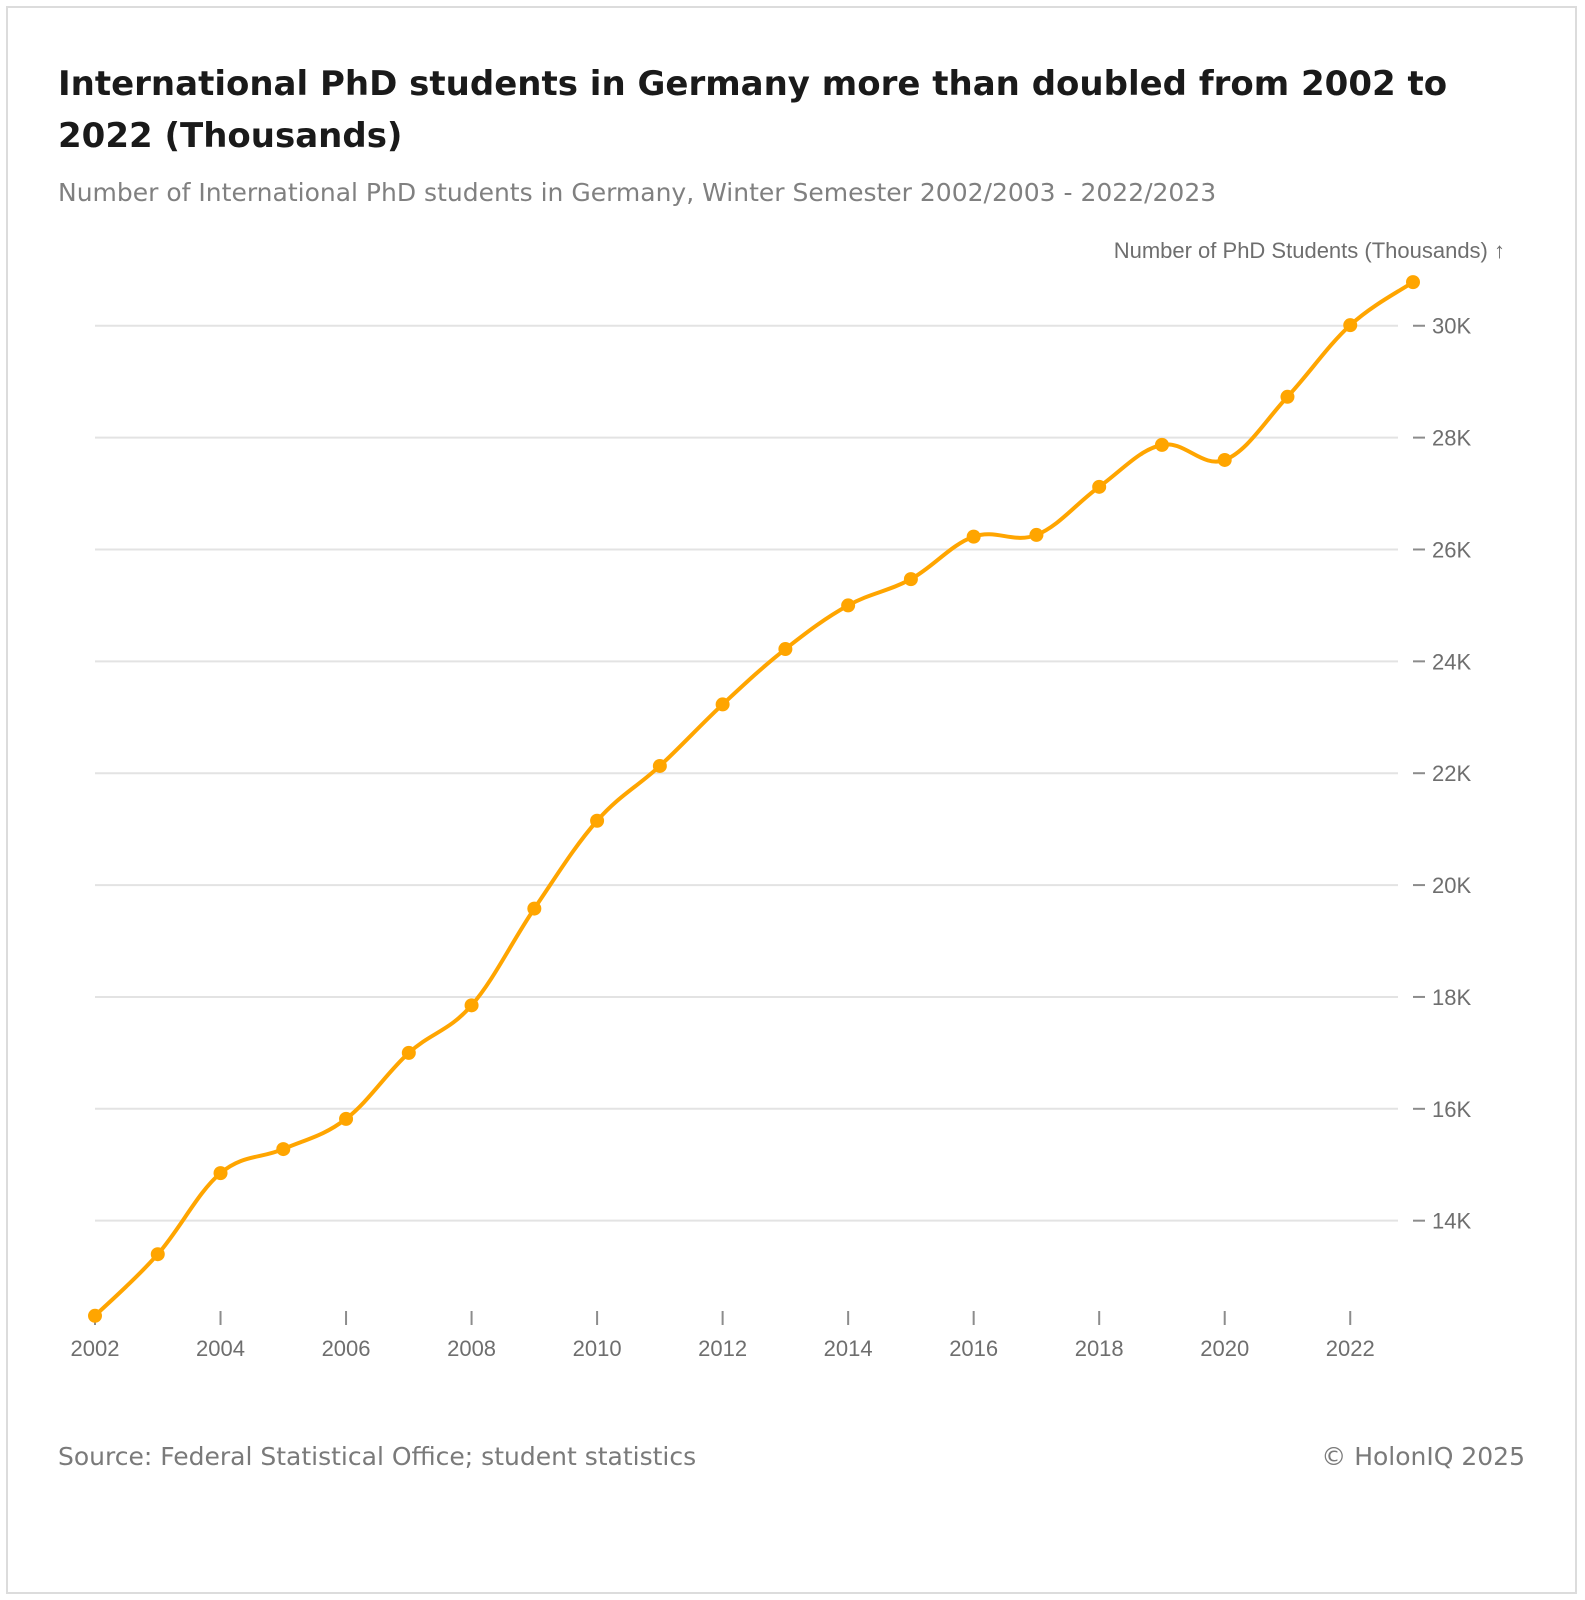 The height and width of the screenshot is (1600, 1585). I want to click on y-tick-label: 20K, so click(1451, 885).